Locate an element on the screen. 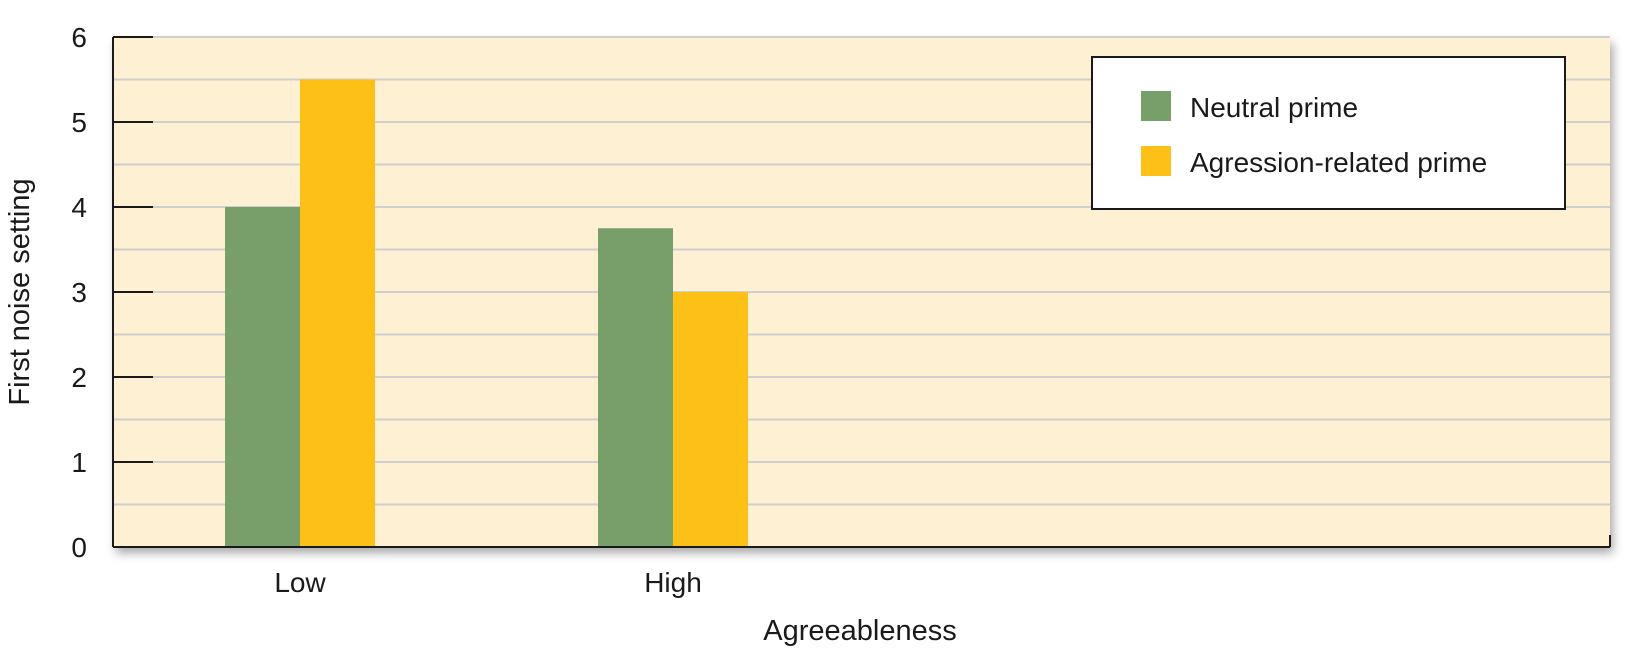 The height and width of the screenshot is (659, 1643). x-tick-label: High is located at coordinates (673, 582).